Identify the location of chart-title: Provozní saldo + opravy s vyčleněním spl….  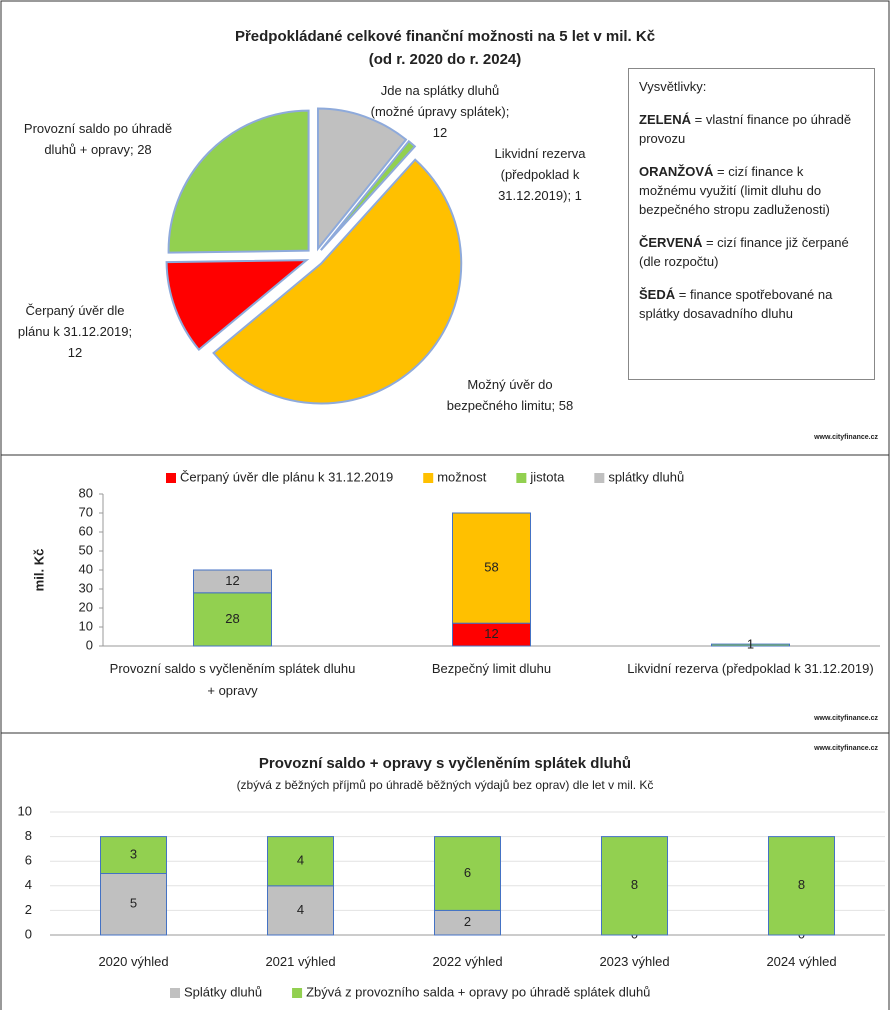
(445, 763).